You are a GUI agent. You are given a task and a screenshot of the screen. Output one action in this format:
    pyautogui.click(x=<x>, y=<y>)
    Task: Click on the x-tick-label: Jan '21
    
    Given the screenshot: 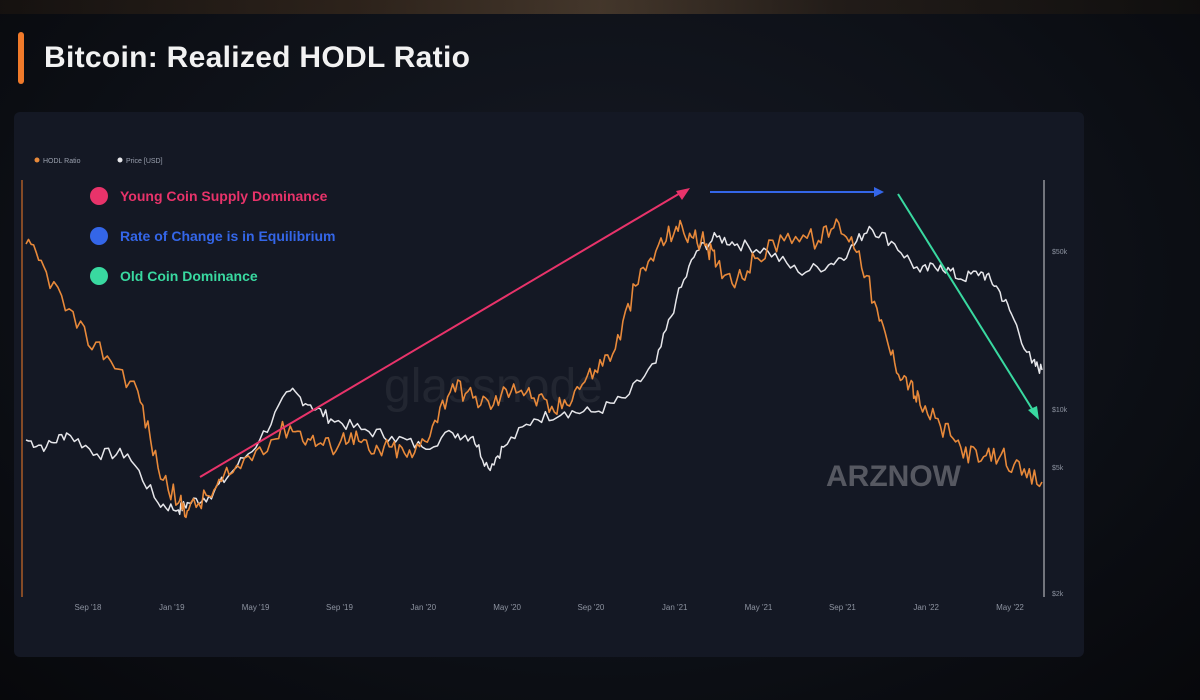 What is the action you would take?
    pyautogui.click(x=675, y=607)
    